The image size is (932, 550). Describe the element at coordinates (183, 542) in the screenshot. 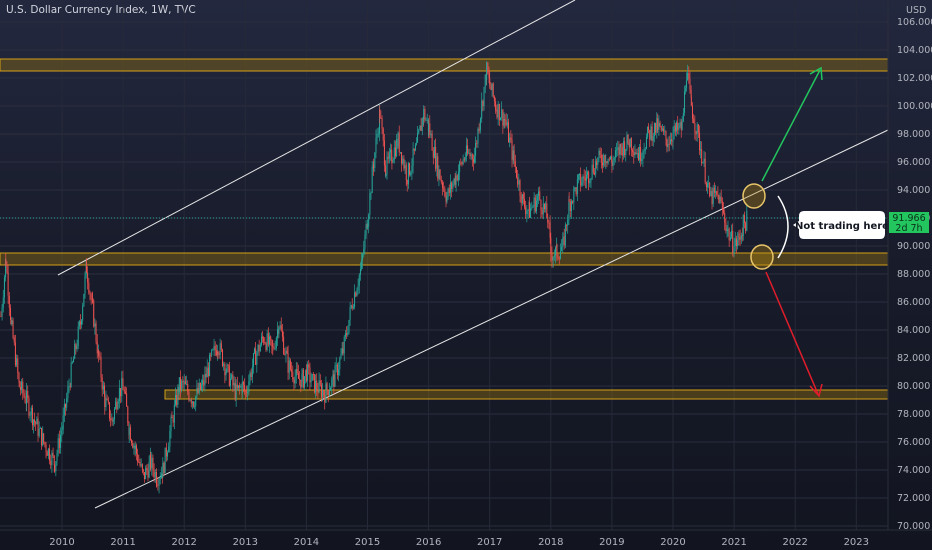

I see `x-tick-label: 2012` at that location.